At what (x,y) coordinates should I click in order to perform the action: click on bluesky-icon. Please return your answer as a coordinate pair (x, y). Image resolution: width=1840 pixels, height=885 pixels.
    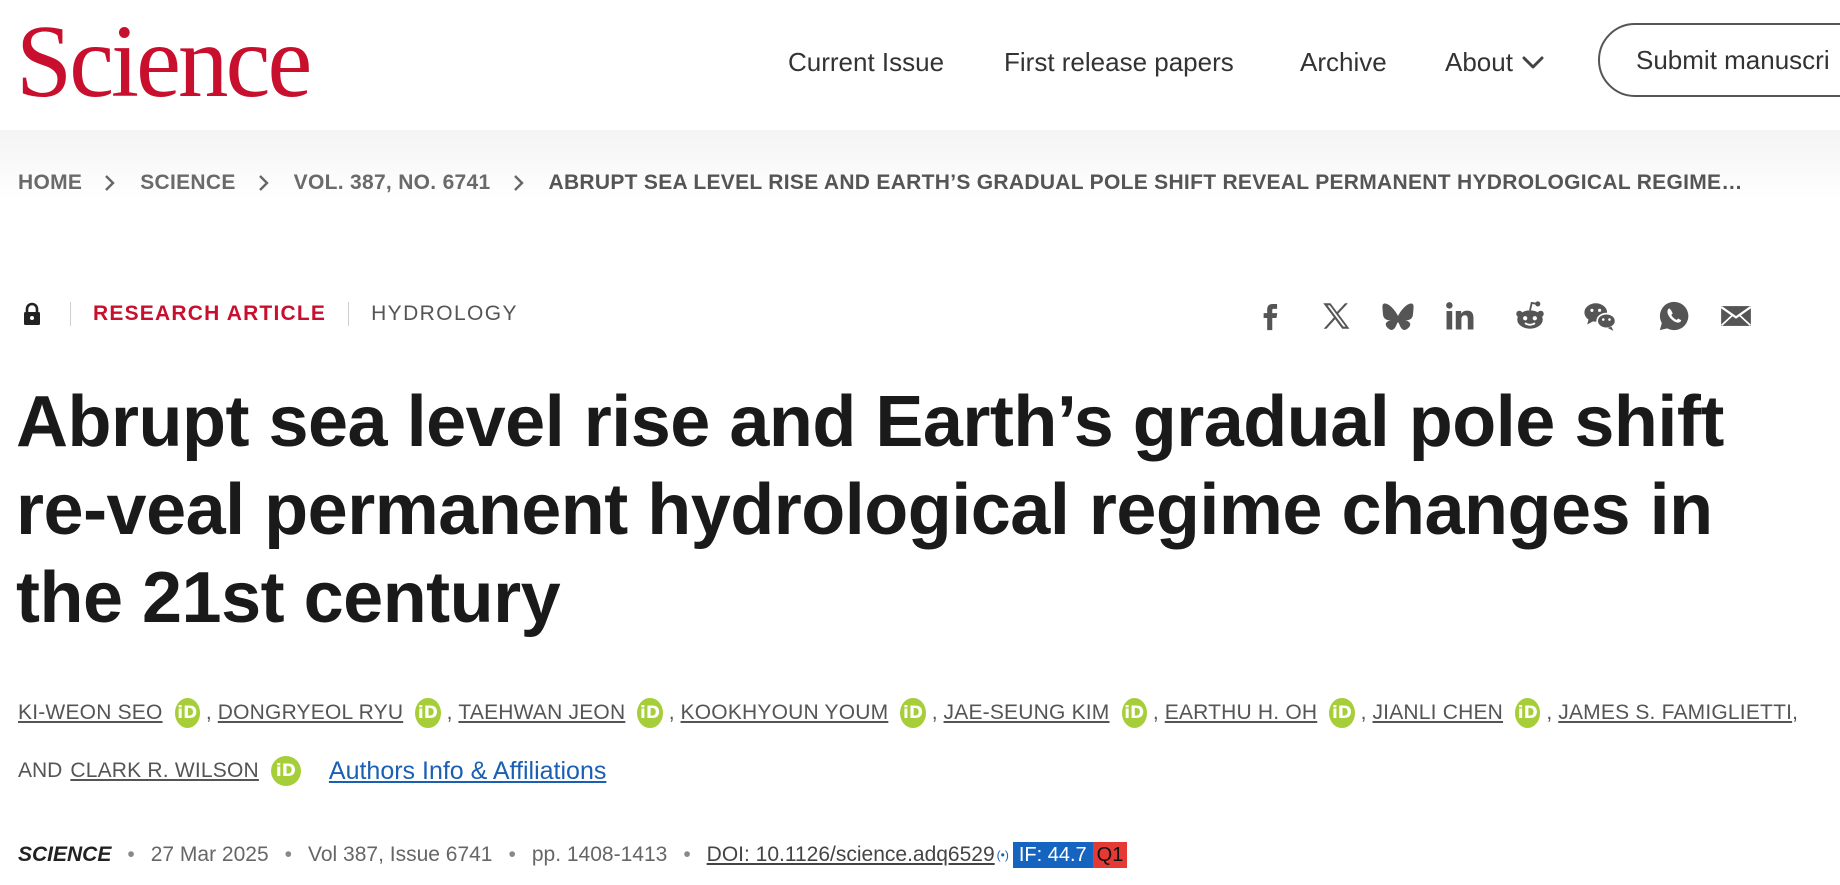
    Looking at the image, I should click on (1398, 316).